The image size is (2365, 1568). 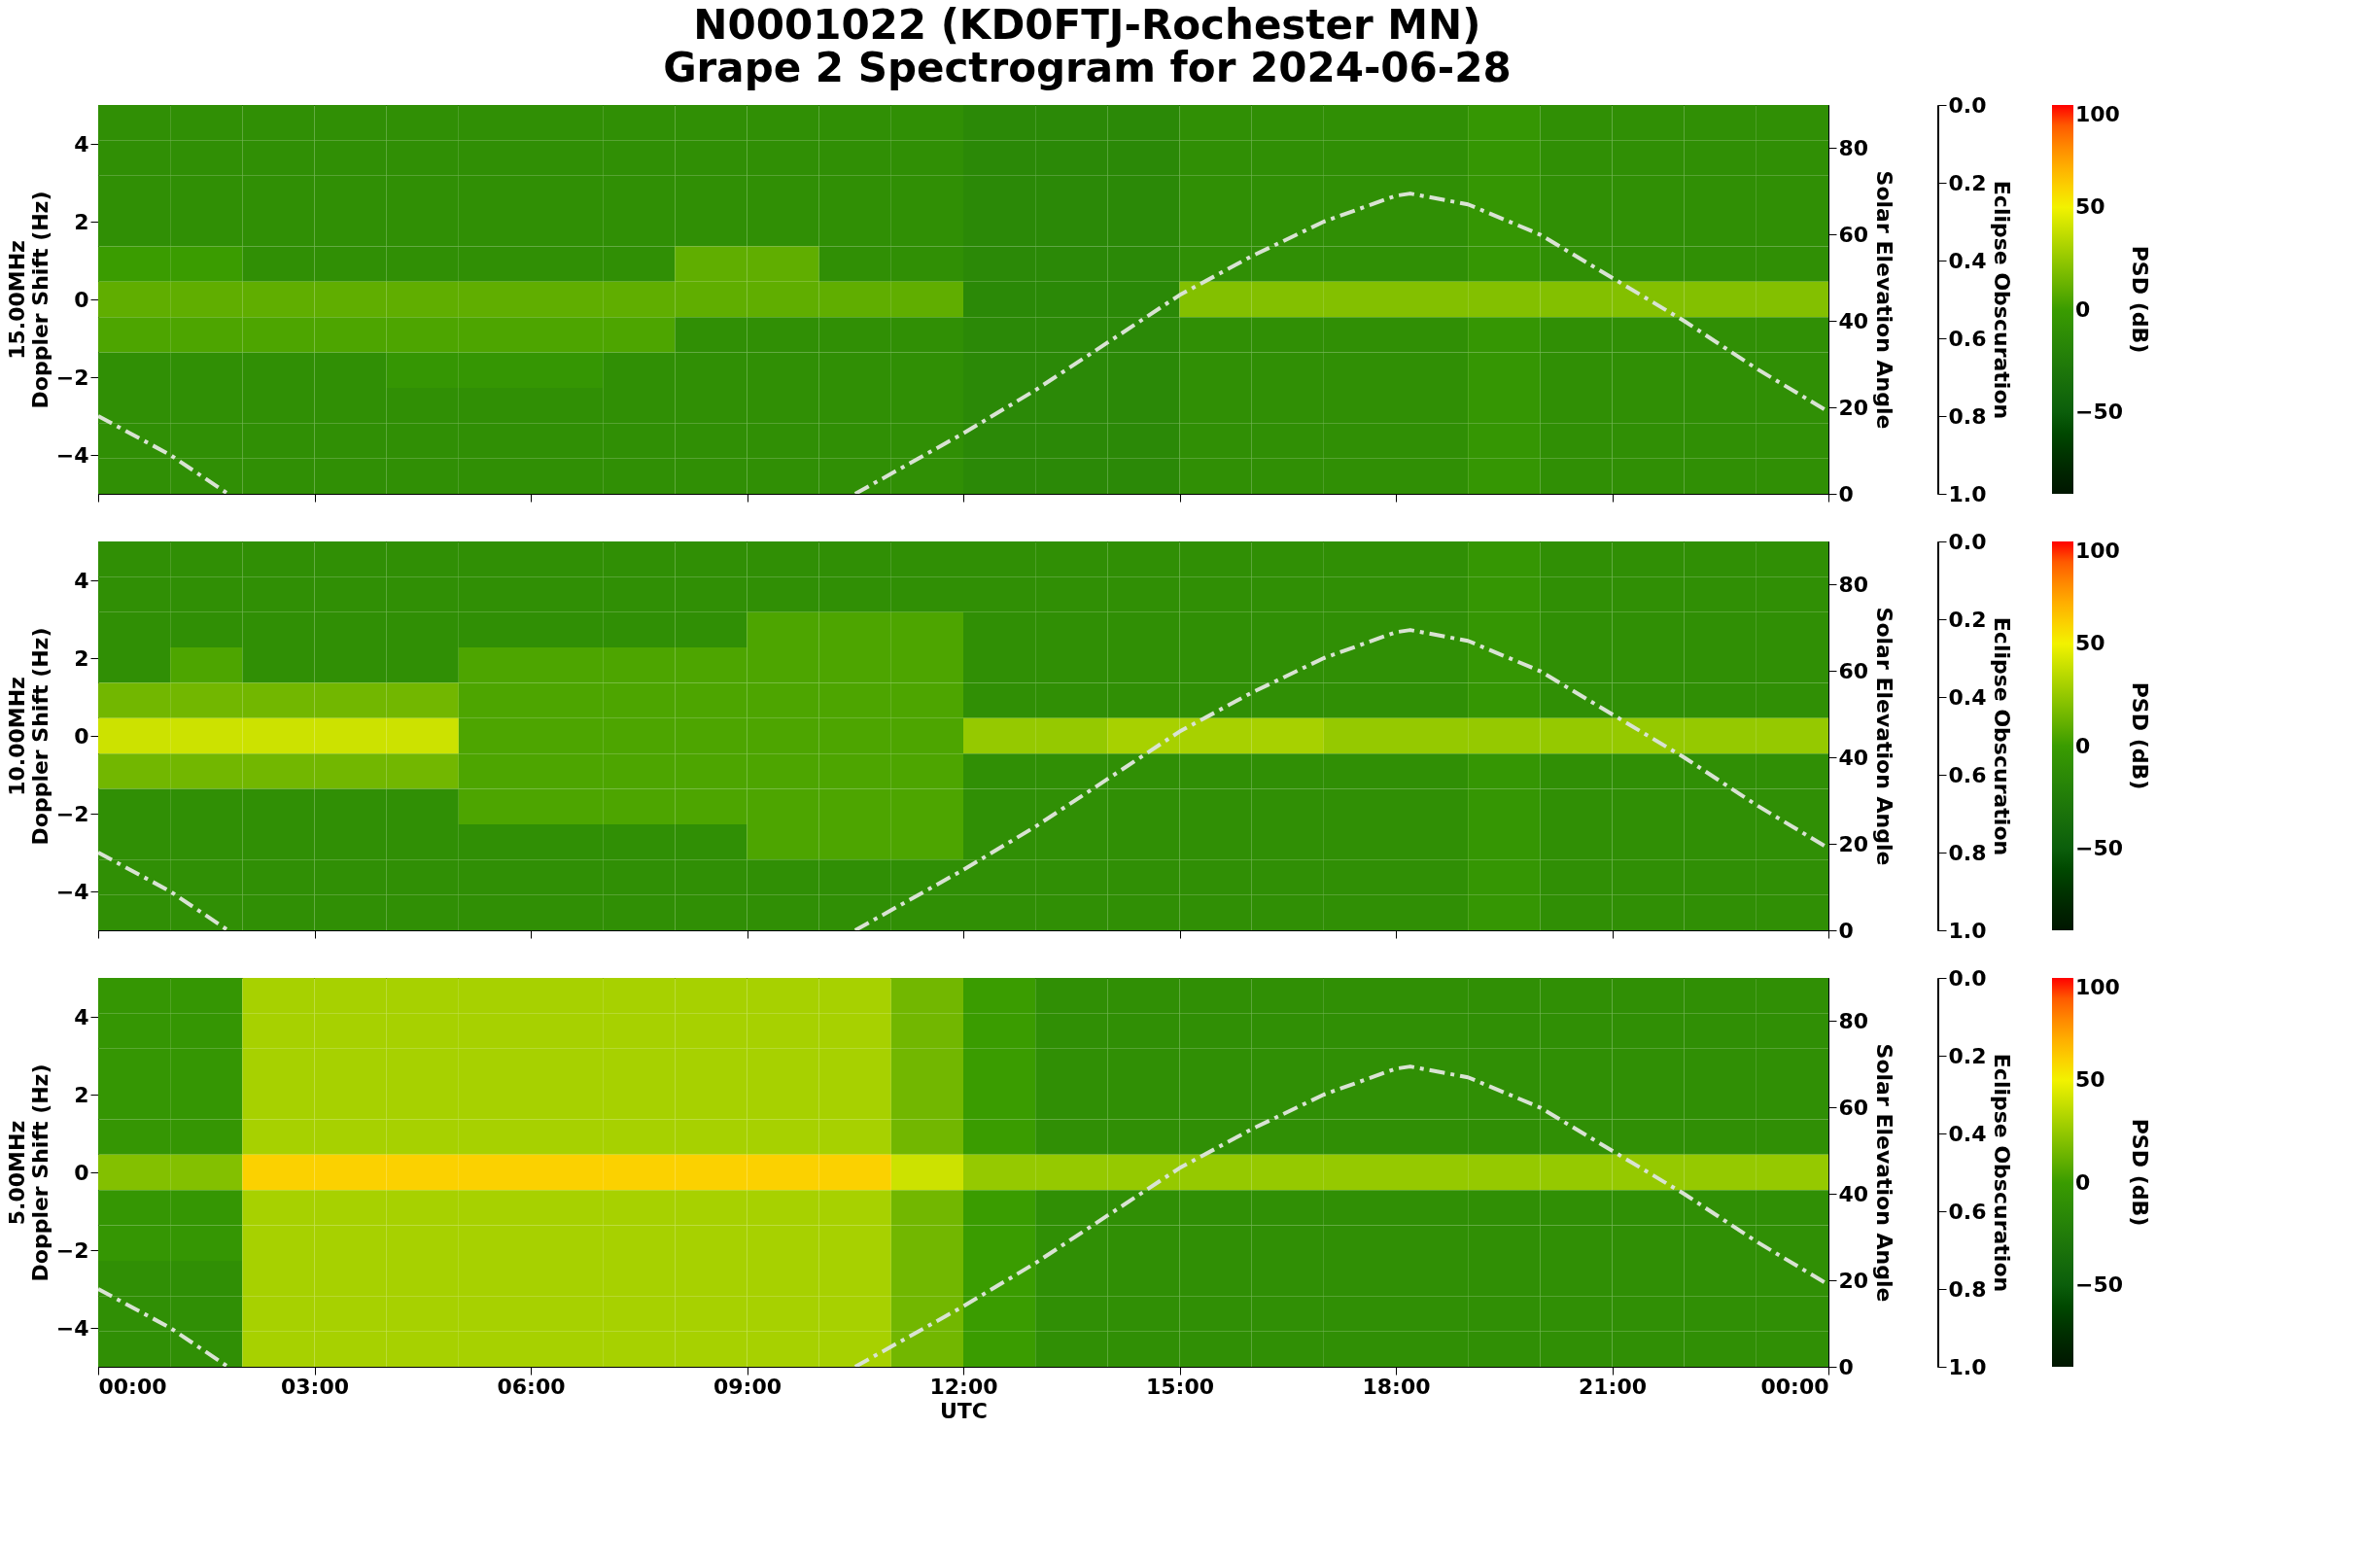 I want to click on x-tick-label: 03:00, so click(x=315, y=1386).